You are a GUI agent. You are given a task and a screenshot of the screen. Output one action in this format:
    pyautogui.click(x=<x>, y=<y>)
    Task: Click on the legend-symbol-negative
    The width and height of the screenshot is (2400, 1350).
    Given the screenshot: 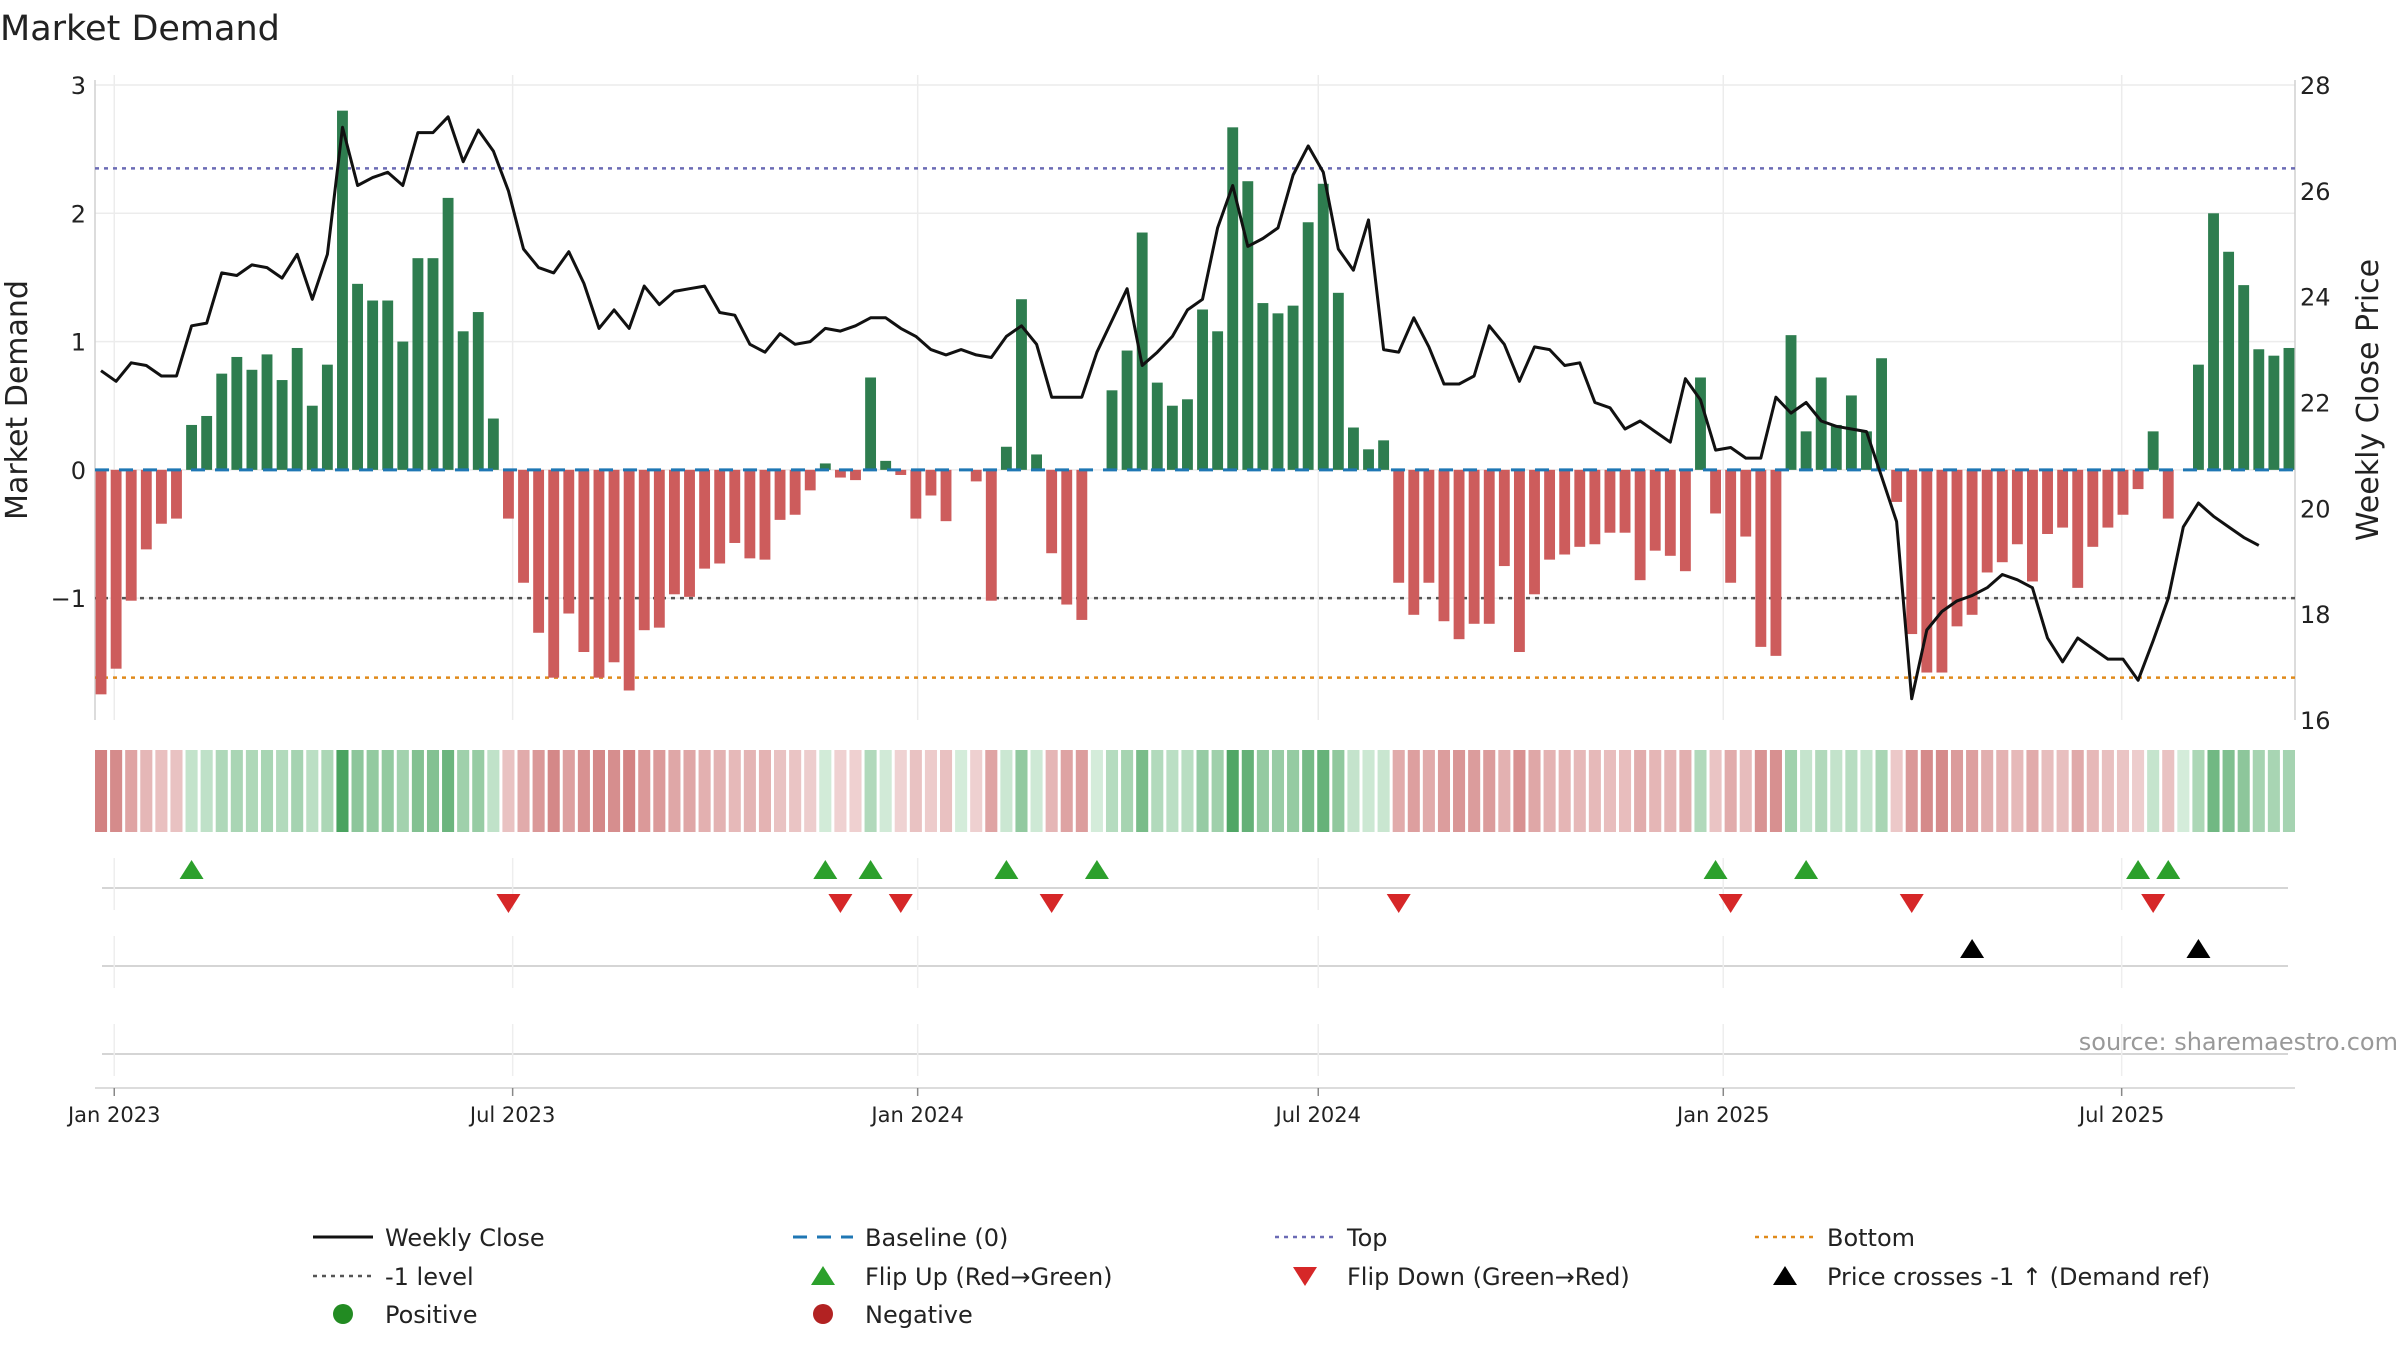 What is the action you would take?
    pyautogui.click(x=823, y=1314)
    